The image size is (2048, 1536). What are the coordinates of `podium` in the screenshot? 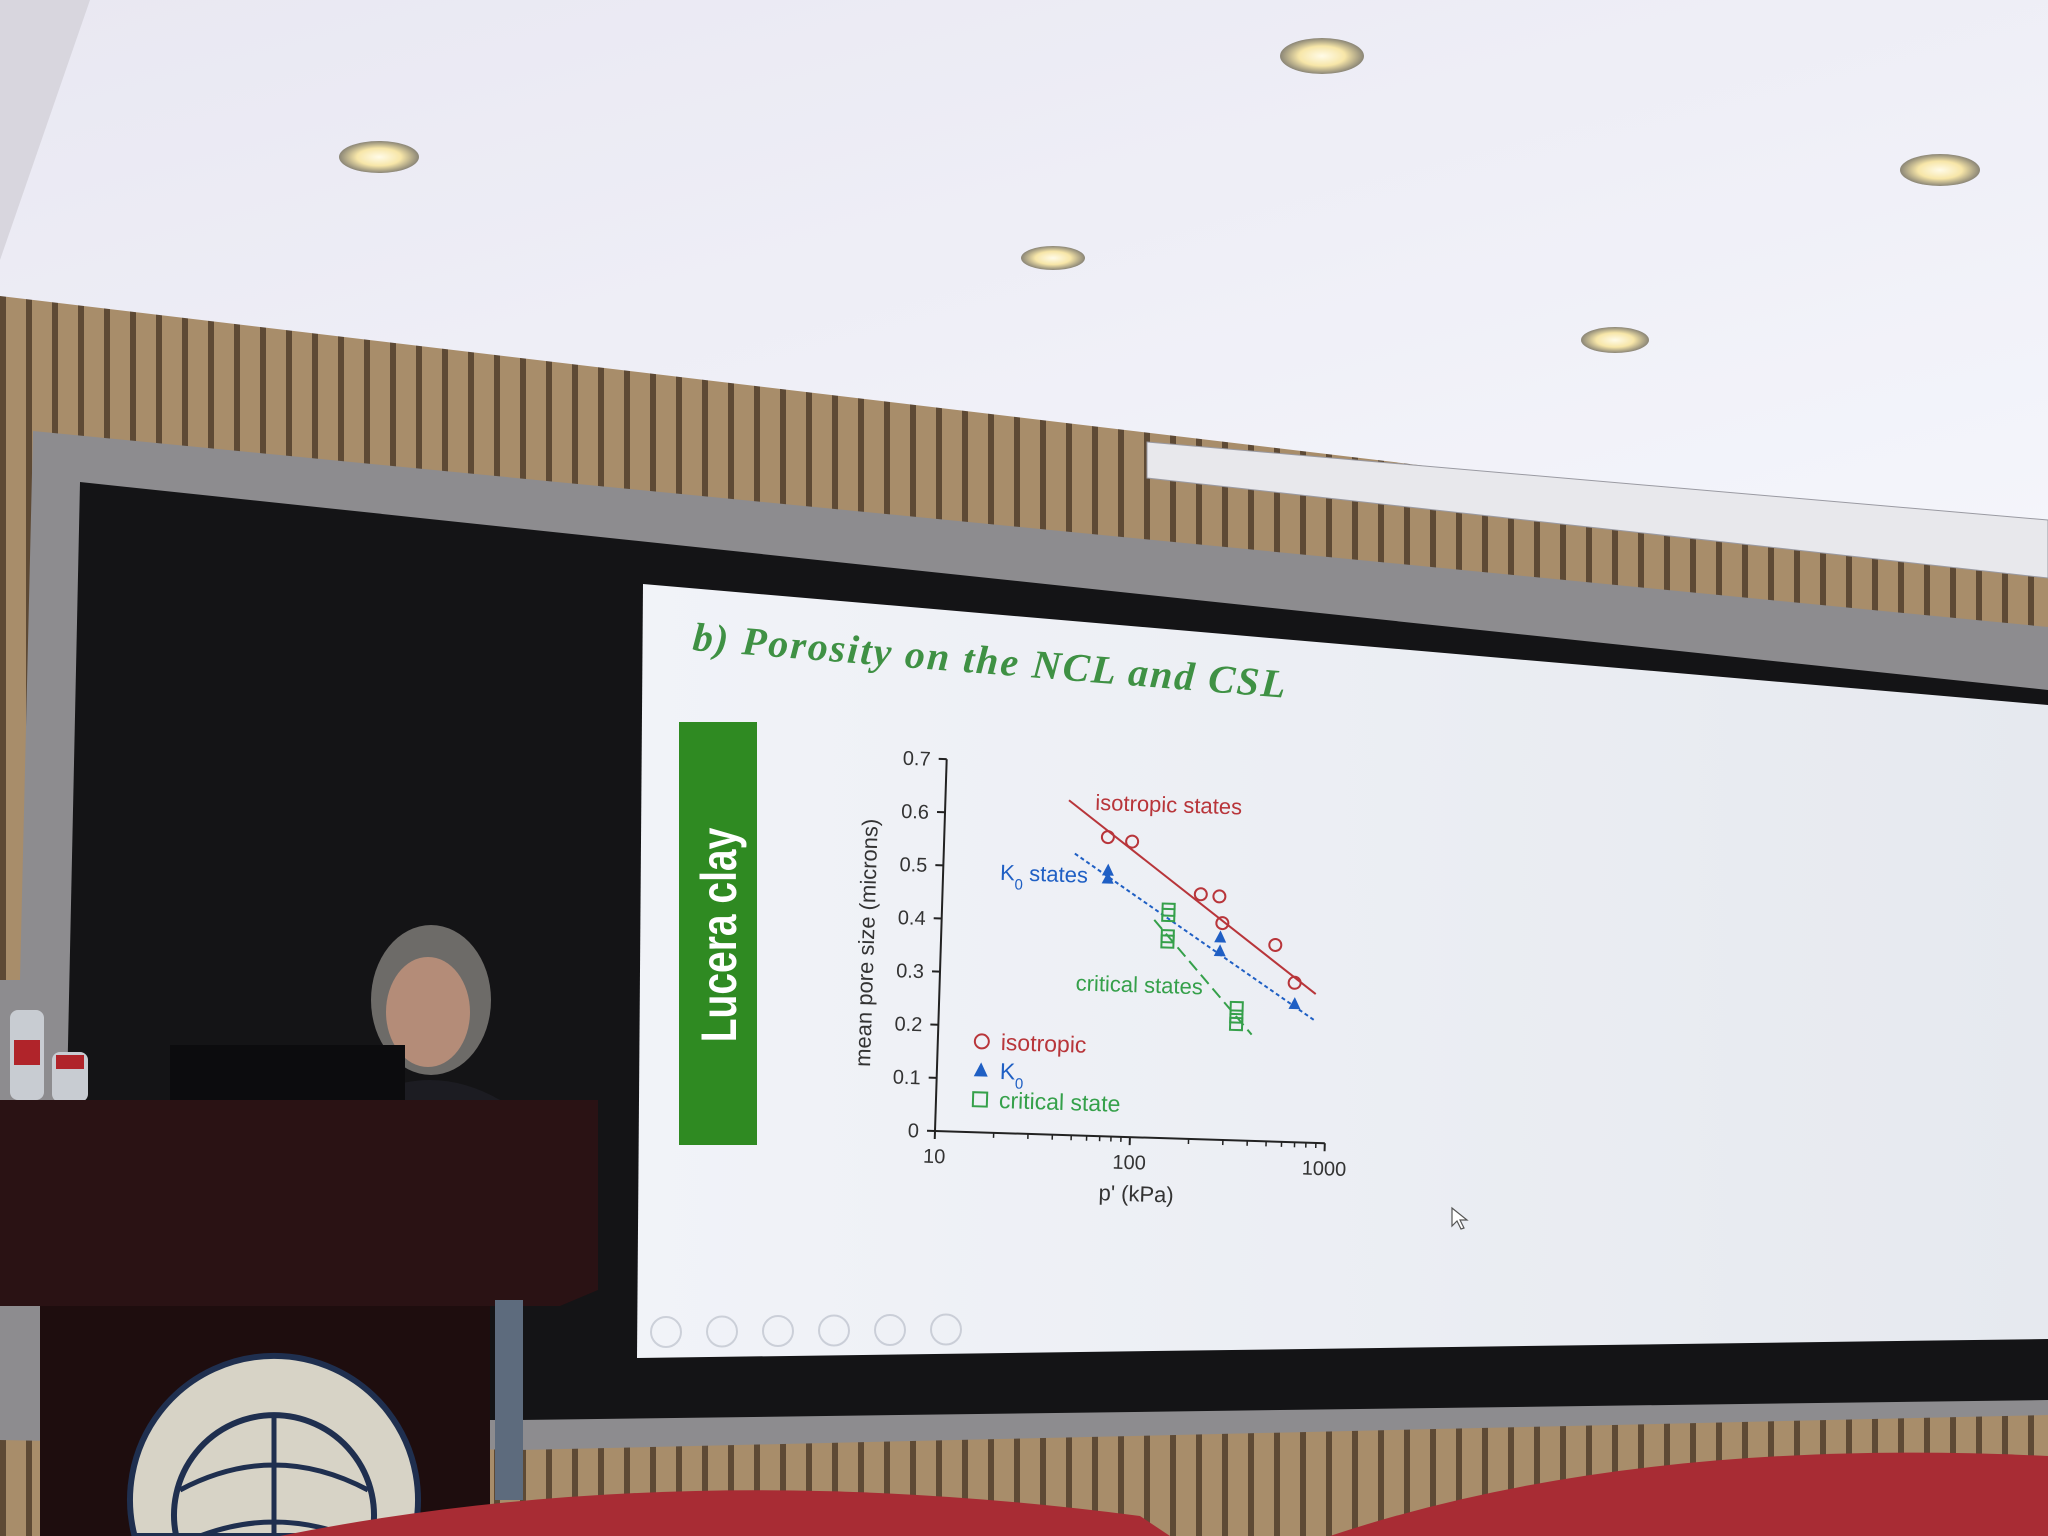 It's located at (299, 1318).